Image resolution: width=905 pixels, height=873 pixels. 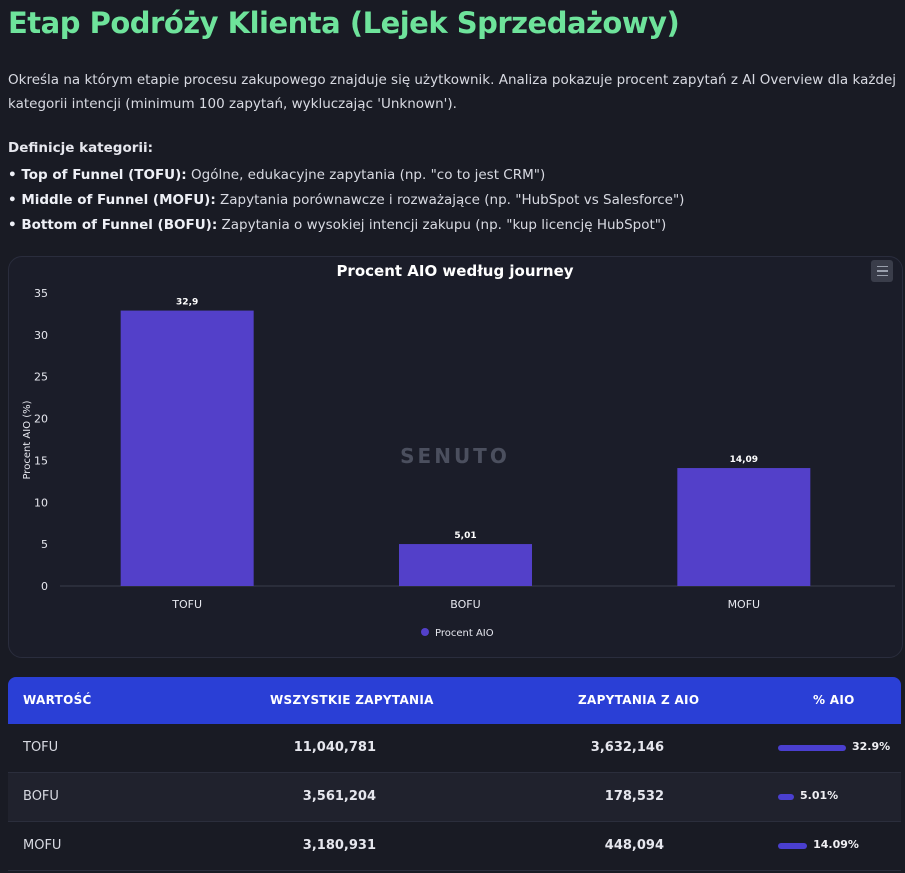 What do you see at coordinates (634, 796) in the screenshot?
I see `aio-queries-value: 178,532` at bounding box center [634, 796].